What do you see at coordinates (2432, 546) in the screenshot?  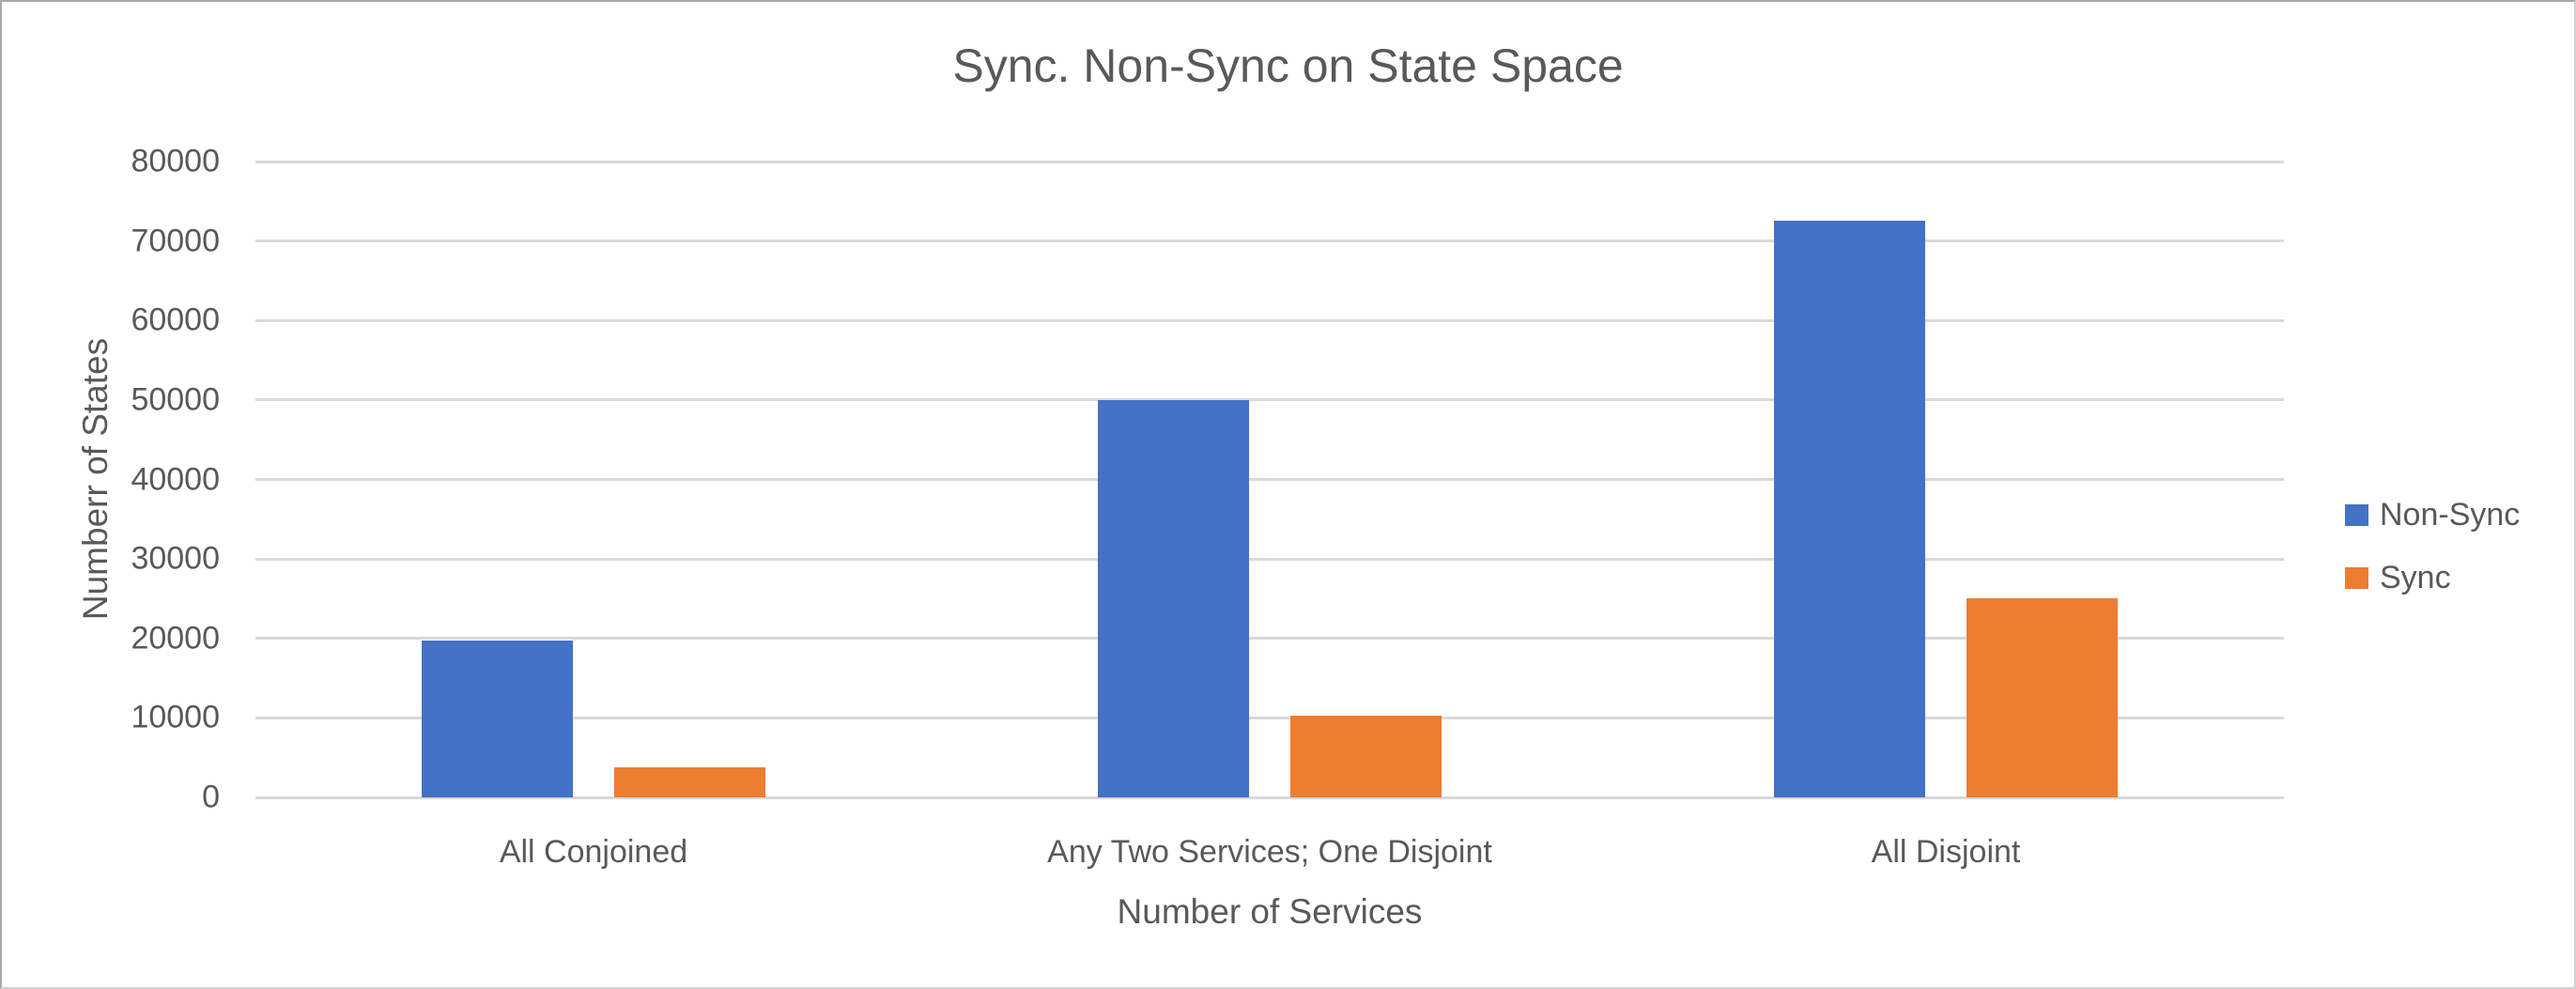 I see `legend: Non-Sync Sync` at bounding box center [2432, 546].